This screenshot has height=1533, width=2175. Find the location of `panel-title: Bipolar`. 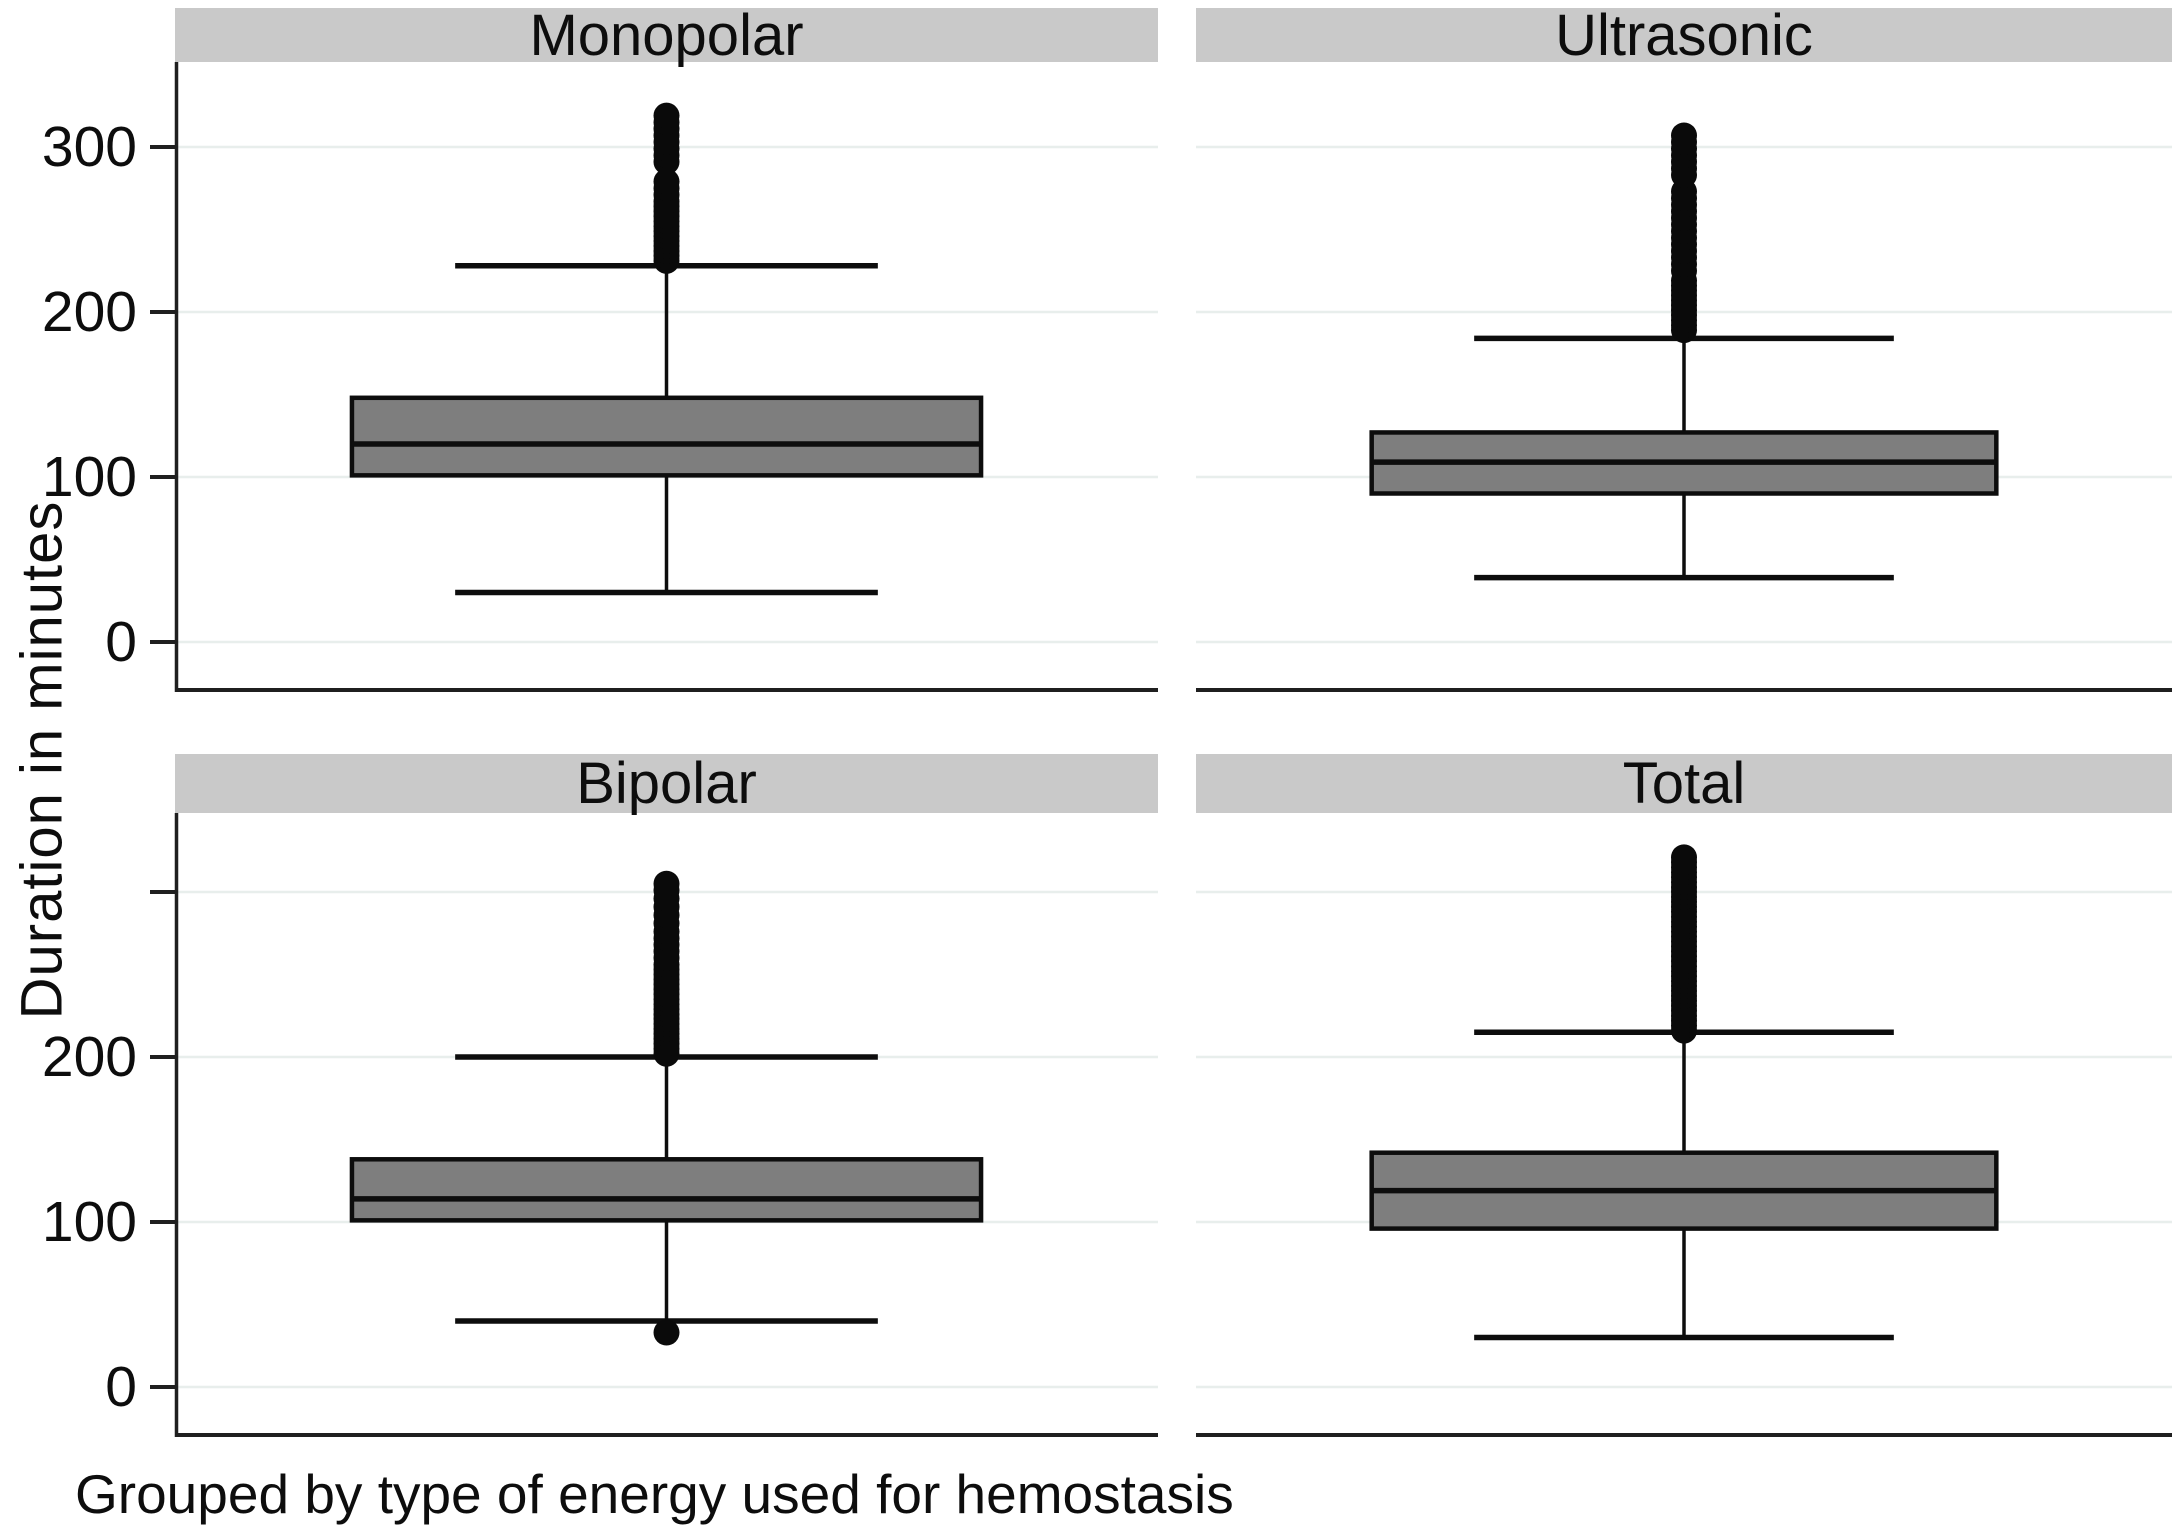

panel-title: Bipolar is located at coordinates (666, 783).